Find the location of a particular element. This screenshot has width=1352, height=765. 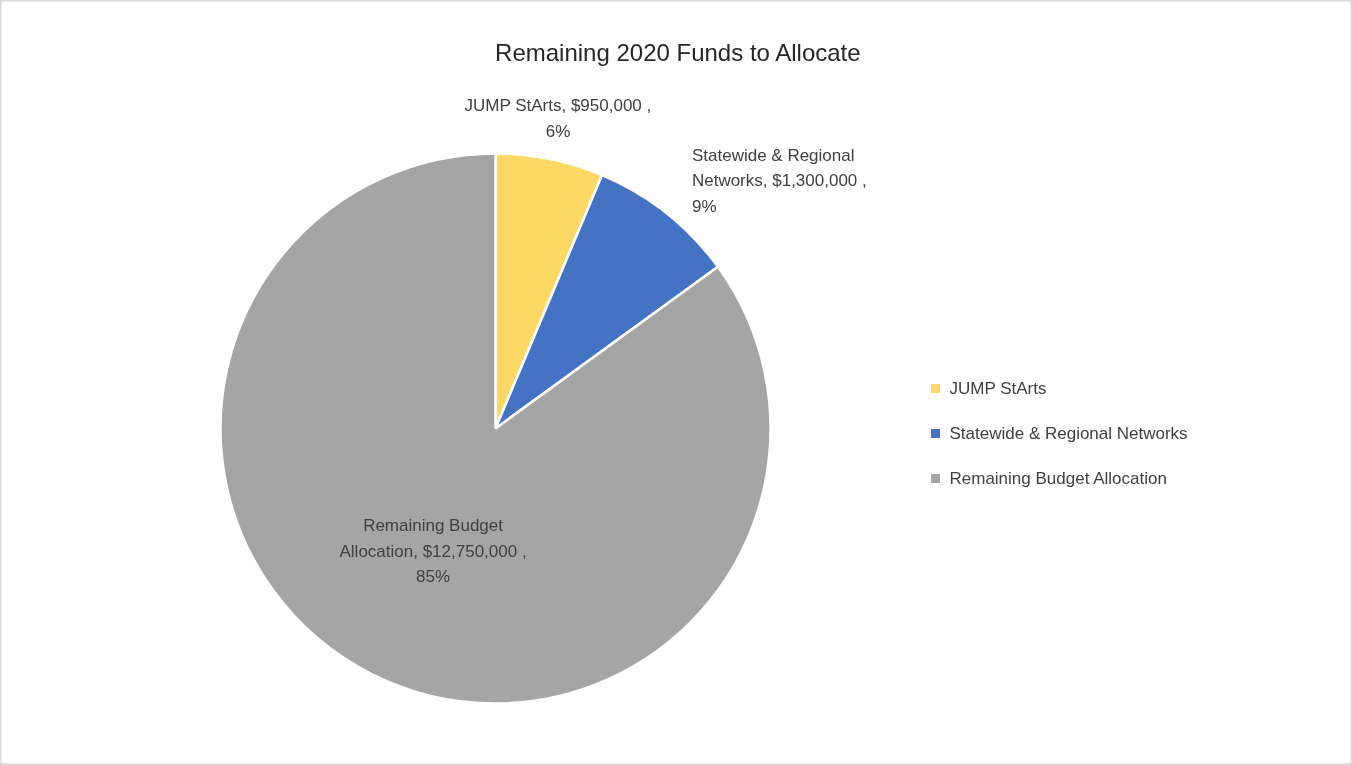

data-label: Statewide & Regional Networks, $1,300,000 , 9% is located at coordinates (779, 180).